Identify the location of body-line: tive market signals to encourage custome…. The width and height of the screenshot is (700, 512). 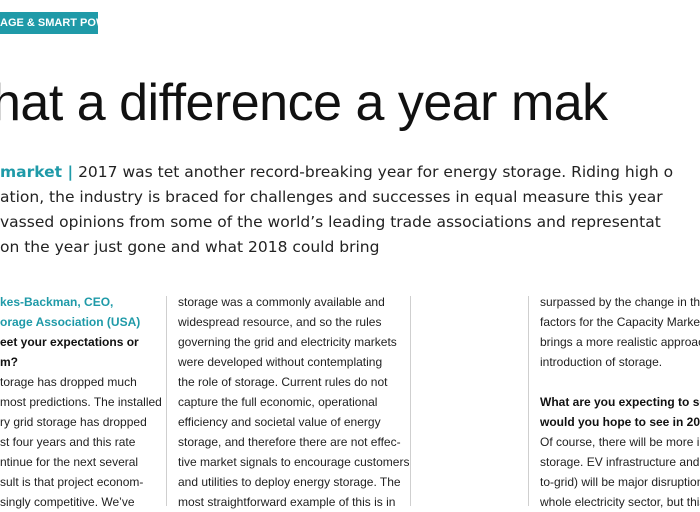
(294, 462).